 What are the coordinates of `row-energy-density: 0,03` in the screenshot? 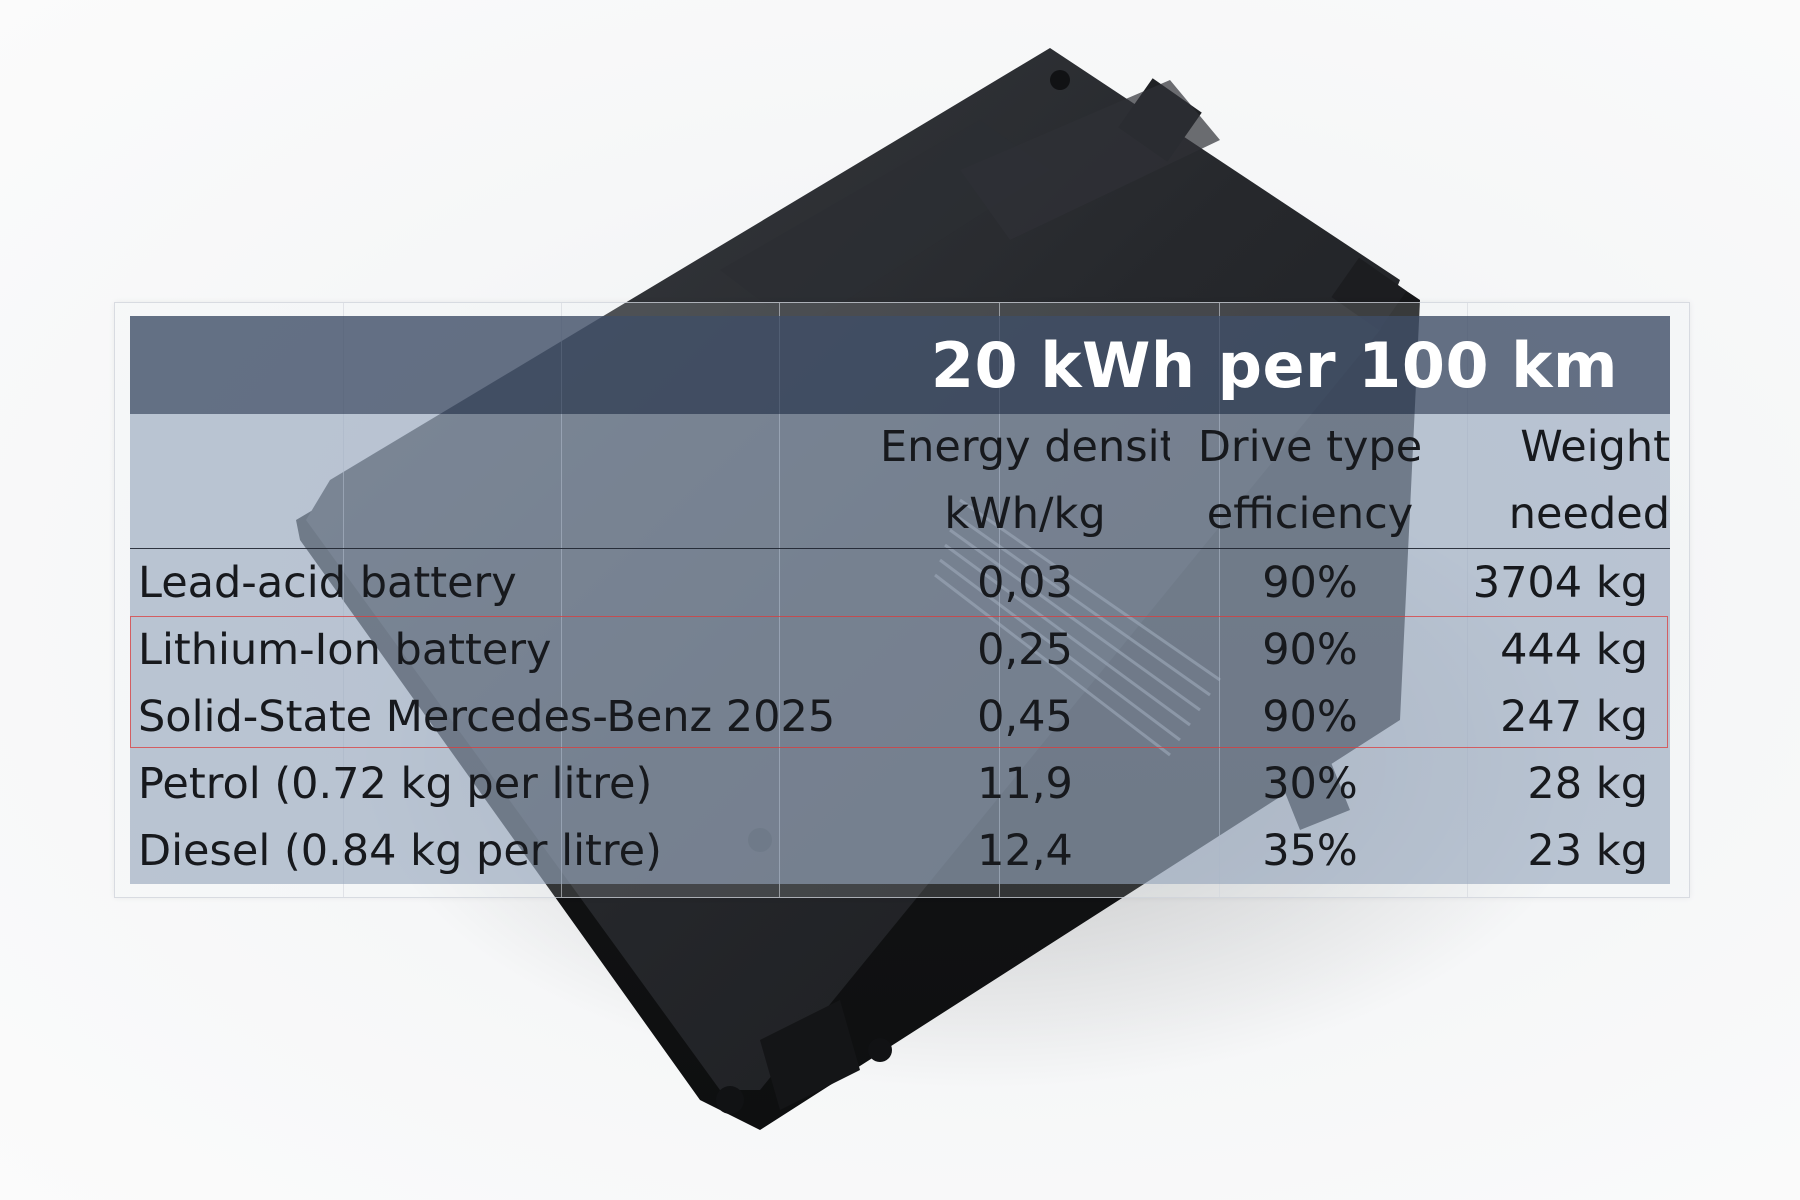 It's located at (1025, 582).